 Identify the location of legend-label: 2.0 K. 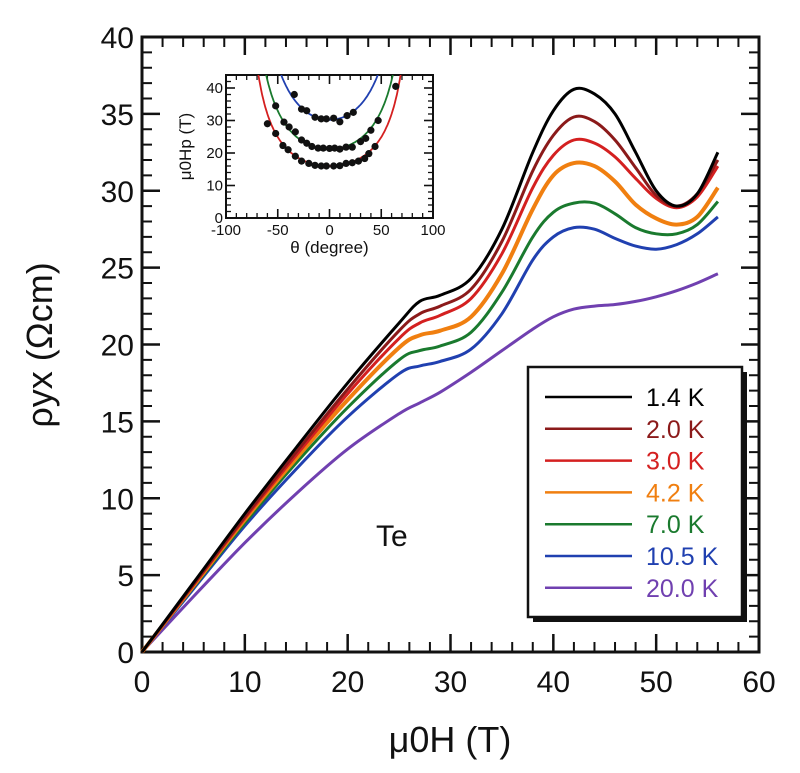
(675, 430).